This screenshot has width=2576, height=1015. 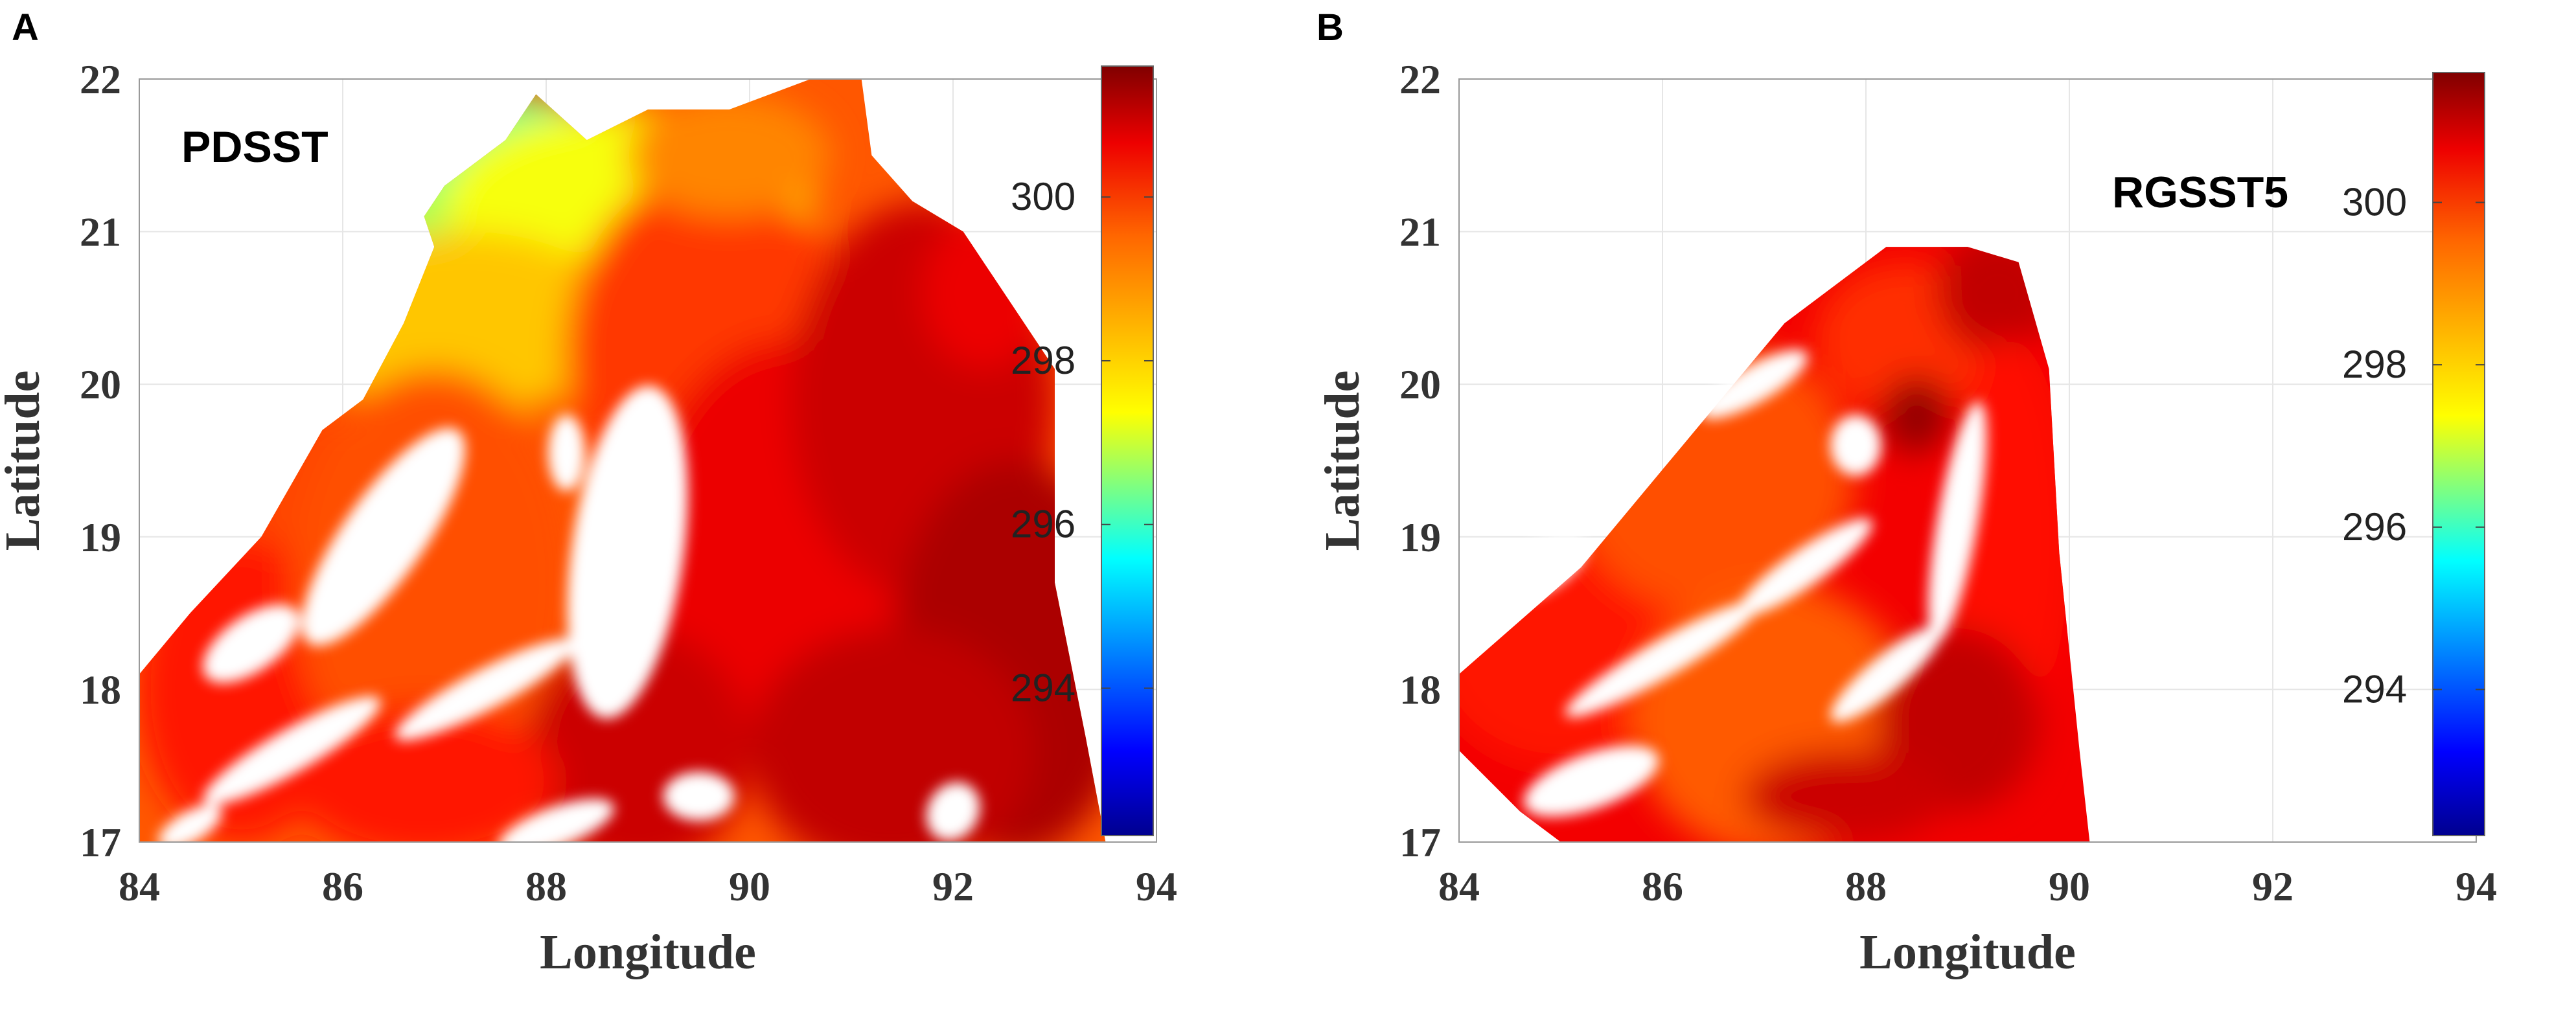 I want to click on cloud-gaps-b, so click(x=1741, y=583).